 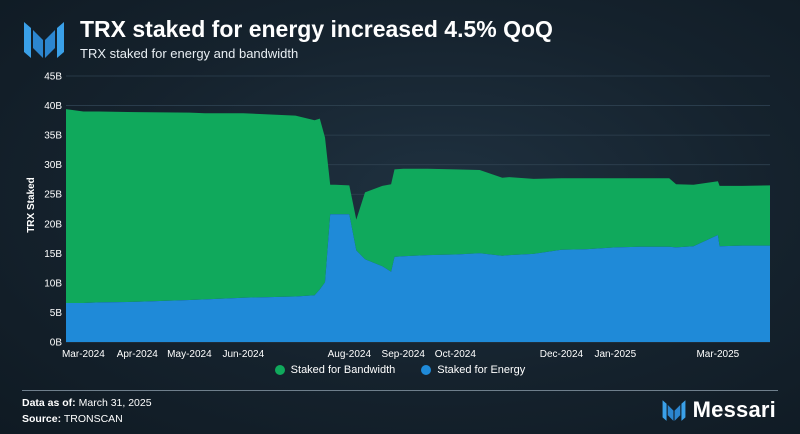 I want to click on y-tick-label: 20B, so click(x=53, y=224).